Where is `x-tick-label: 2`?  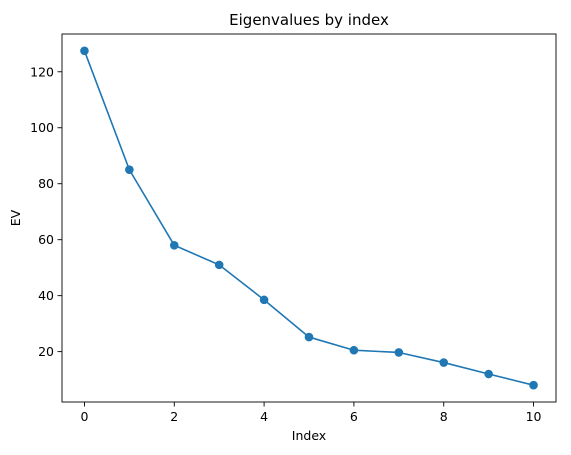 x-tick-label: 2 is located at coordinates (174, 416).